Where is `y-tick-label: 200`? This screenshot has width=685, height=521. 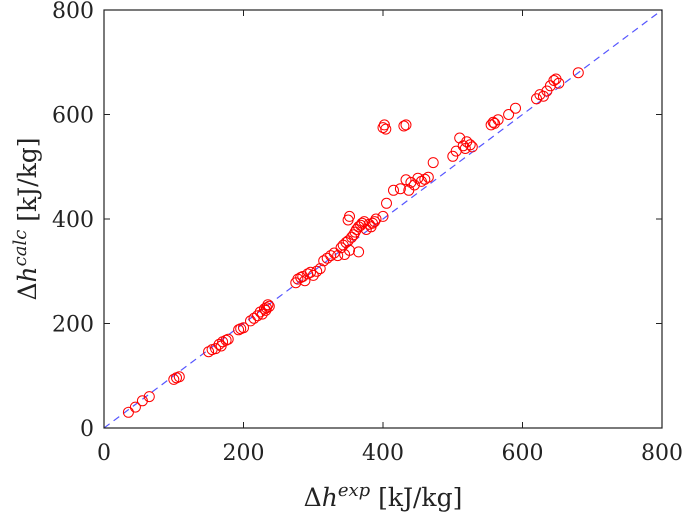
y-tick-label: 200 is located at coordinates (73, 325).